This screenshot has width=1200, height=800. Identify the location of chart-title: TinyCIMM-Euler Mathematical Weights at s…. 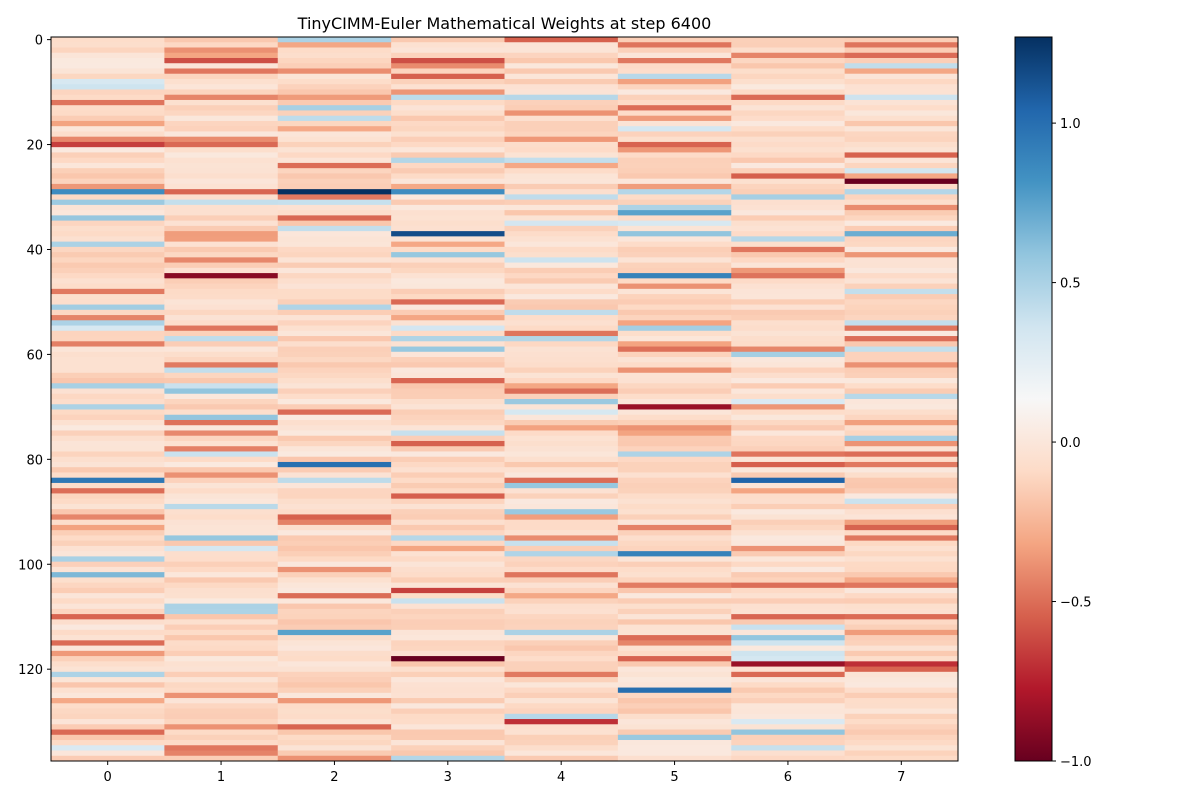
(504, 23).